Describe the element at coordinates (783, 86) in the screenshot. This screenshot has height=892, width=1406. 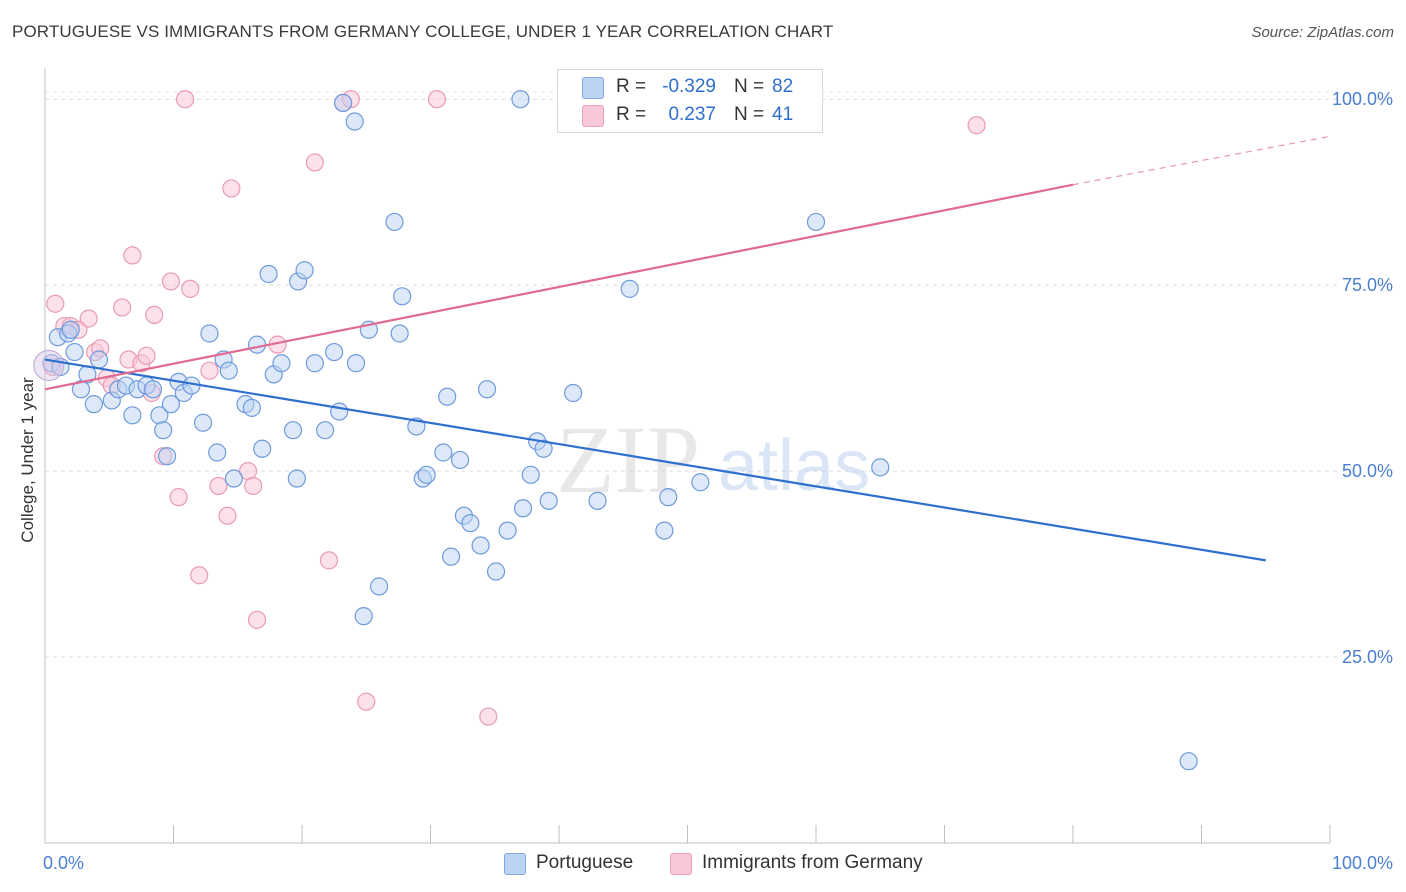
I see `legend-n-value: 82` at that location.